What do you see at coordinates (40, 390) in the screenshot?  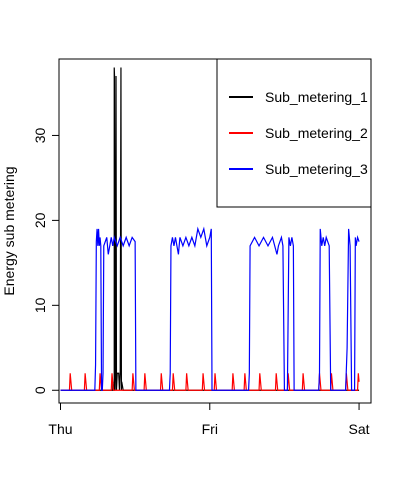 I see `y-tick-label-0: 0` at bounding box center [40, 390].